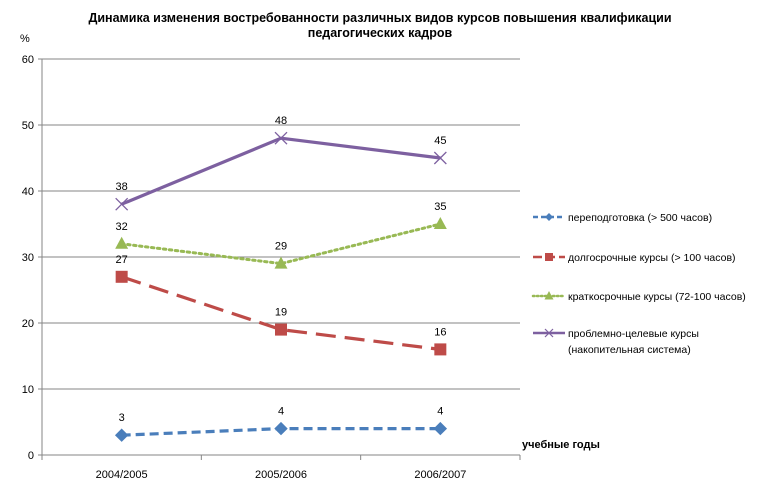 This screenshot has width=775, height=497. Describe the element at coordinates (652, 258) in the screenshot. I see `legend-label: долгосрочные курсы (> 100 часов)` at that location.